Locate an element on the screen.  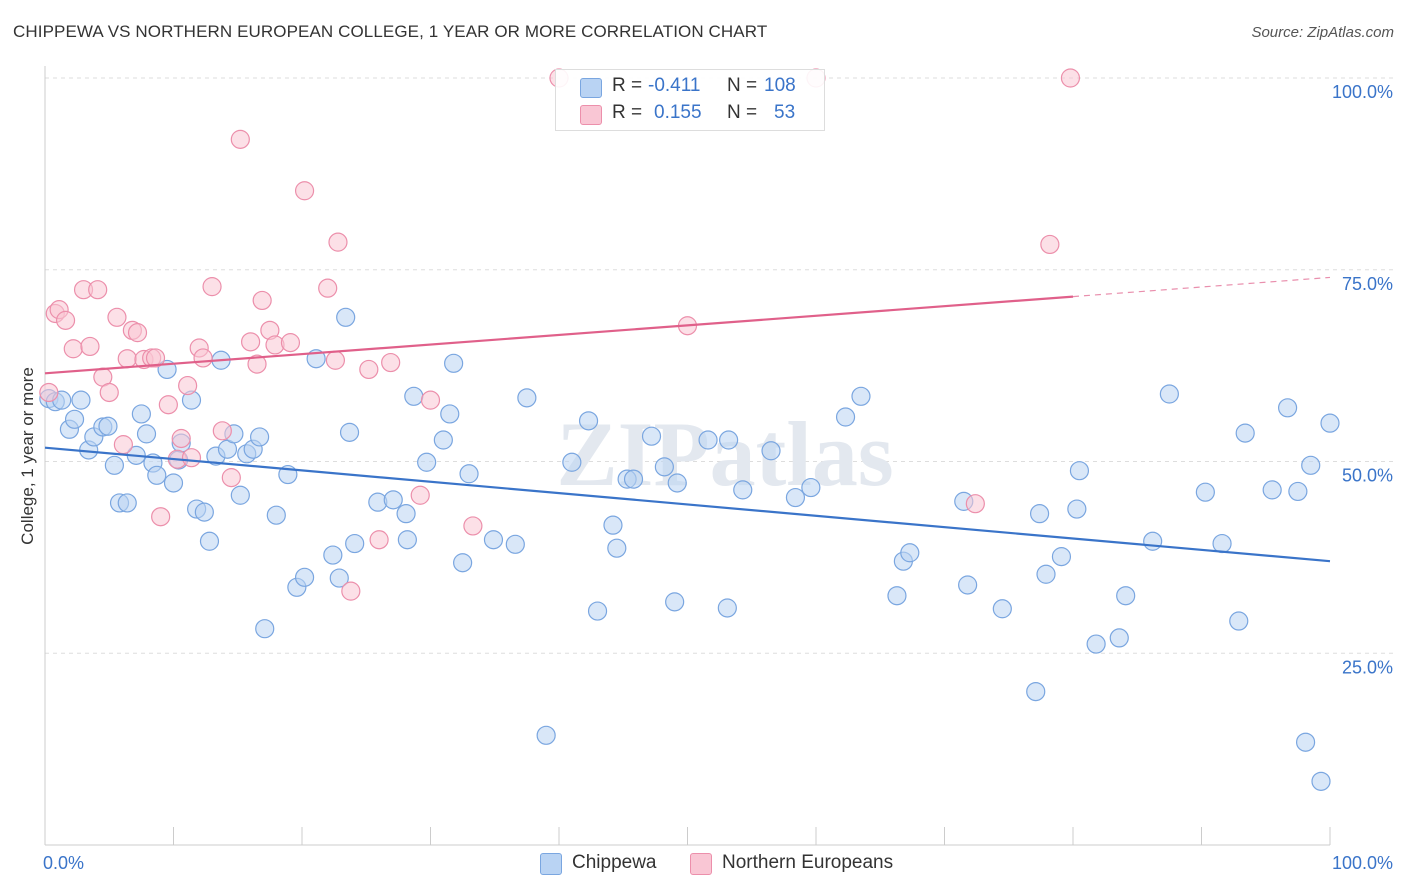
bottom-legend-label: Northern Europeans is located at coordinates (808, 862).